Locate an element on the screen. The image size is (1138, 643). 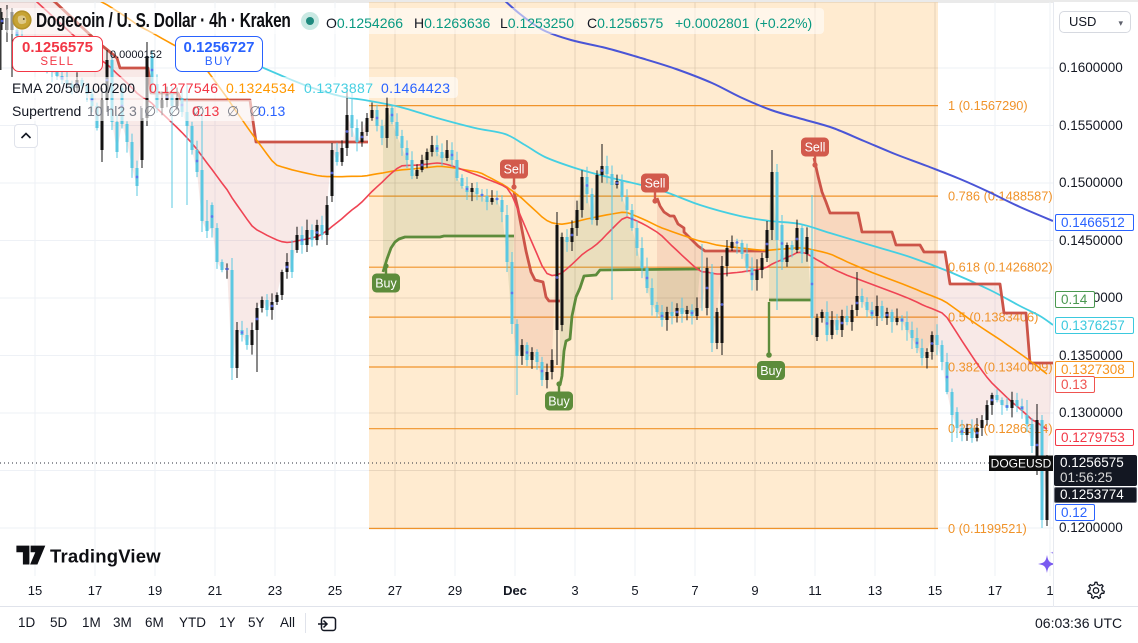
svg-text: 0 (0.1199521) is located at coordinates (987, 528).